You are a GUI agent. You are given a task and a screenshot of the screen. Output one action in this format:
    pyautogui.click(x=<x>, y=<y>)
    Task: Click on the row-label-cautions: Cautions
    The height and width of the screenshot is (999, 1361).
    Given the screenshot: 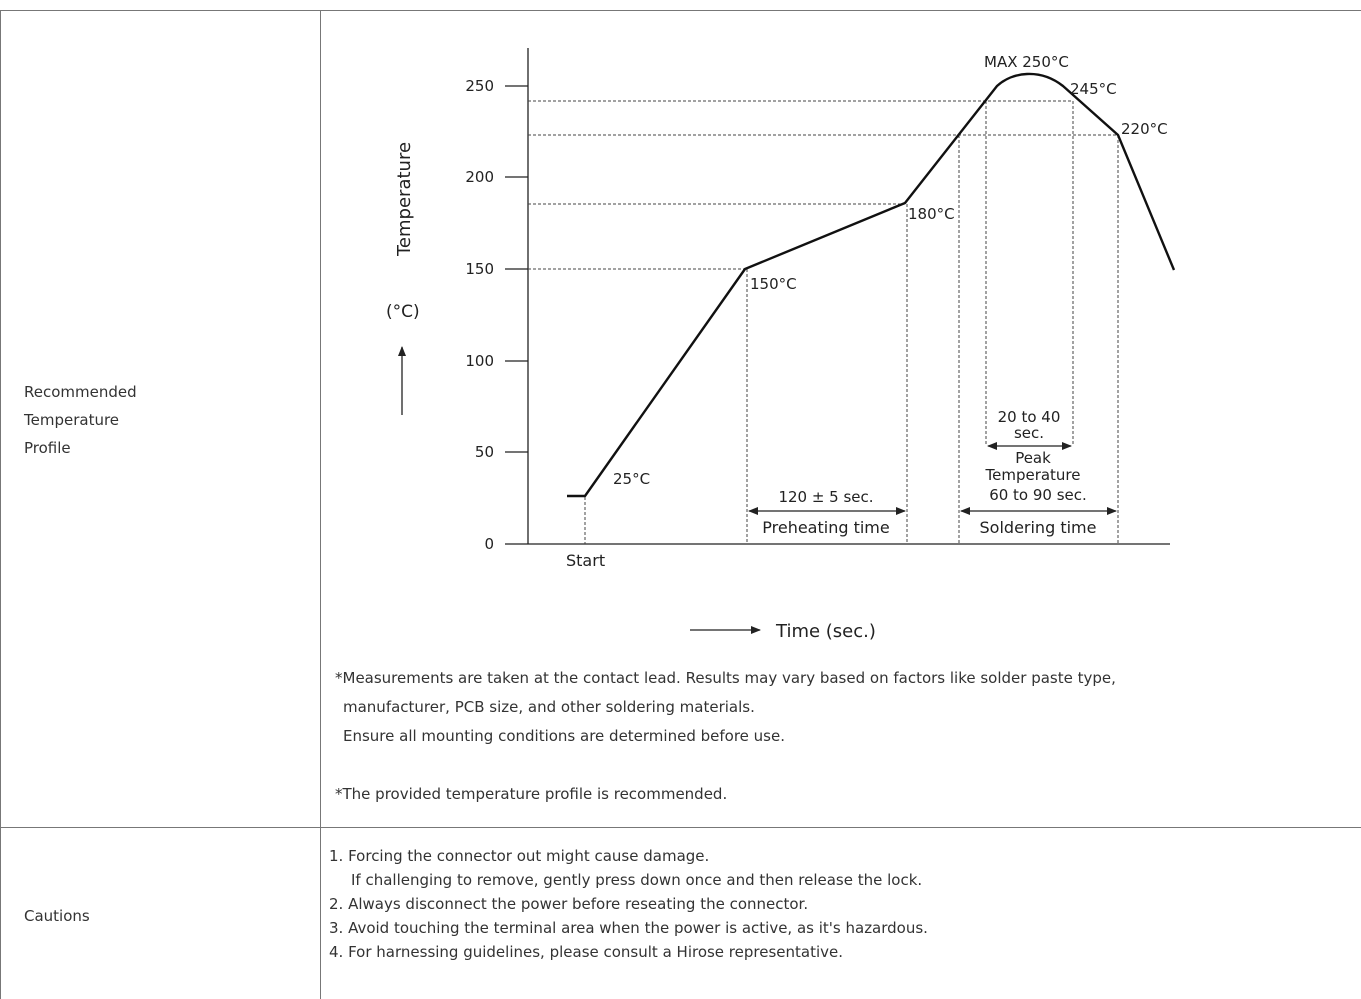 What is the action you would take?
    pyautogui.click(x=57, y=916)
    